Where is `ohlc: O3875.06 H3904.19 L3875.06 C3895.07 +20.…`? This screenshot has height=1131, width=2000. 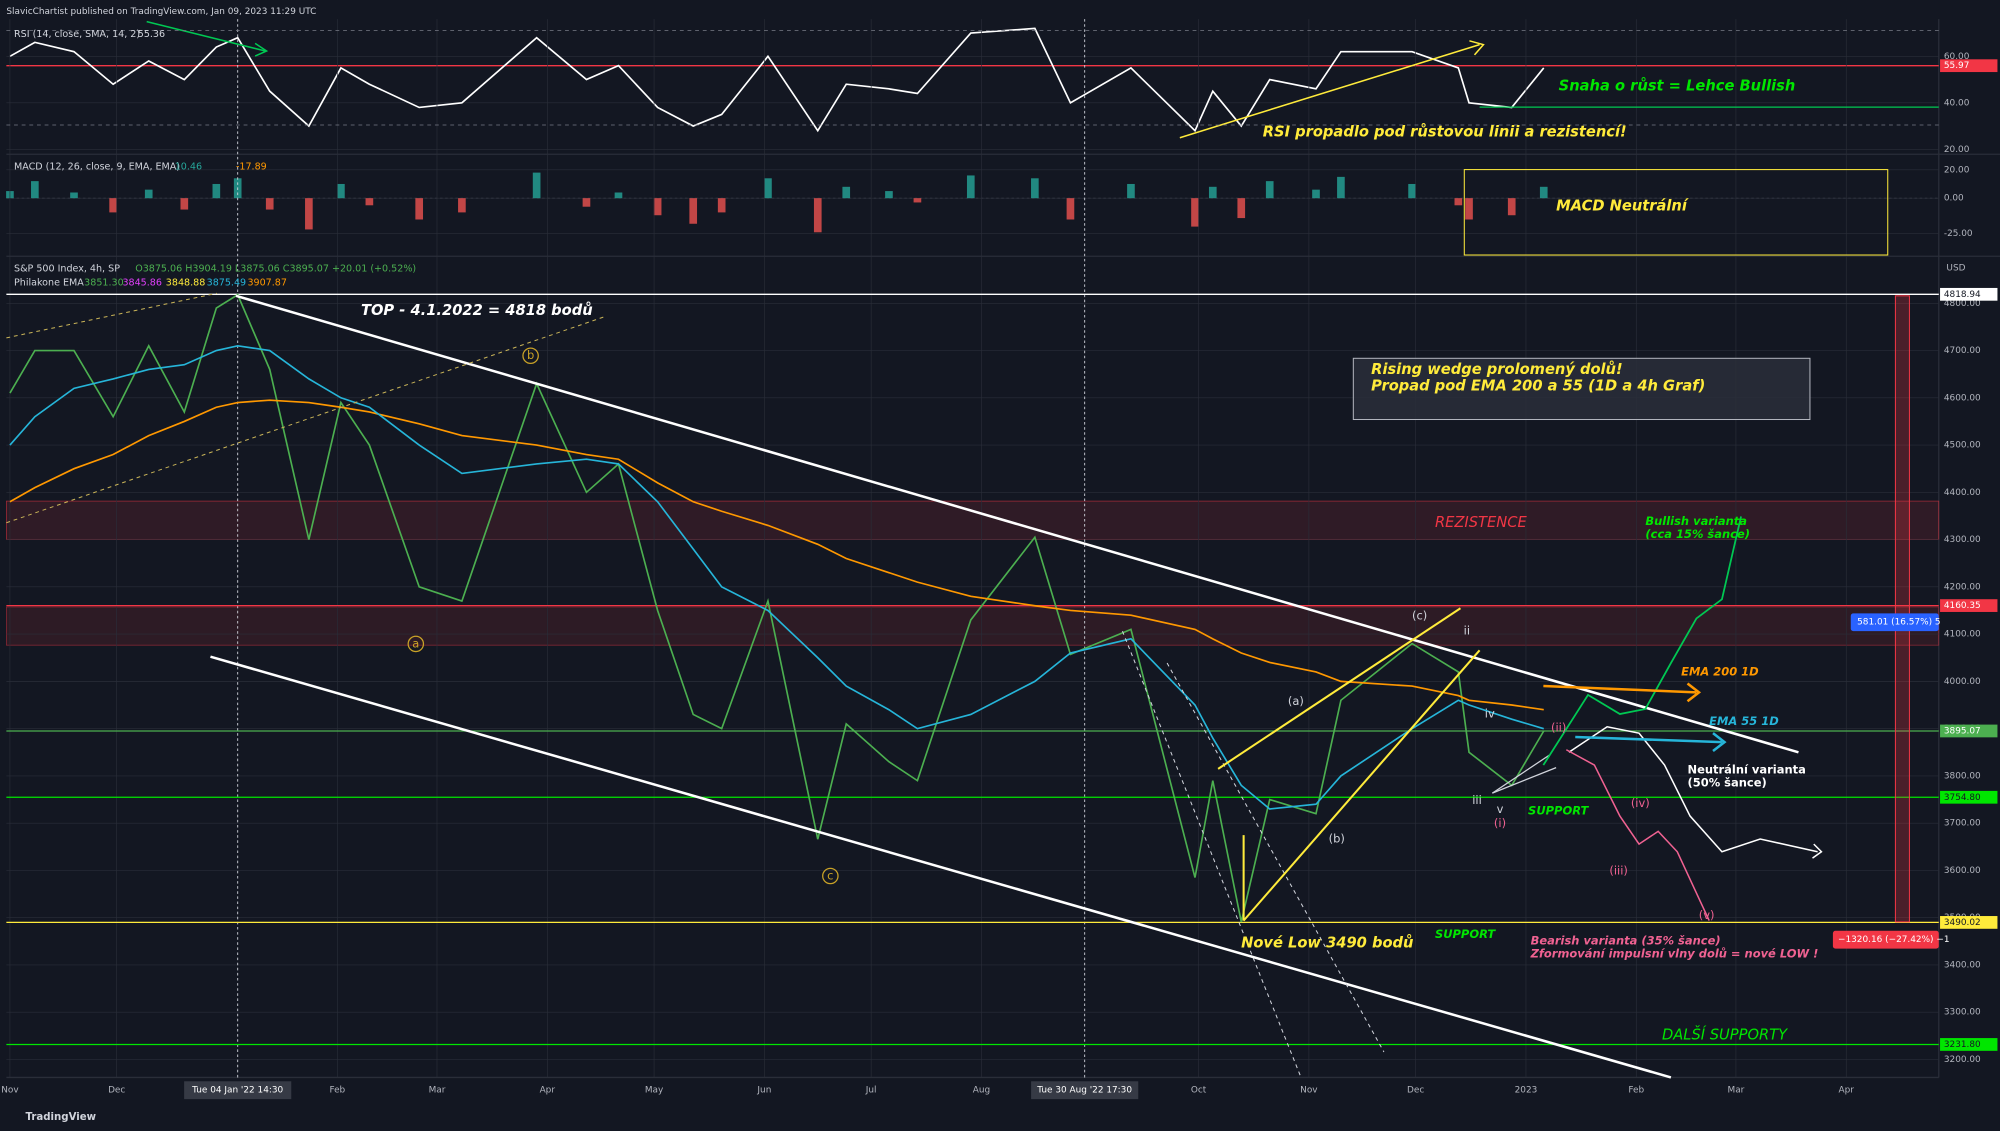 ohlc: O3875.06 H3904.19 L3875.06 C3895.07 +20.… is located at coordinates (275, 269).